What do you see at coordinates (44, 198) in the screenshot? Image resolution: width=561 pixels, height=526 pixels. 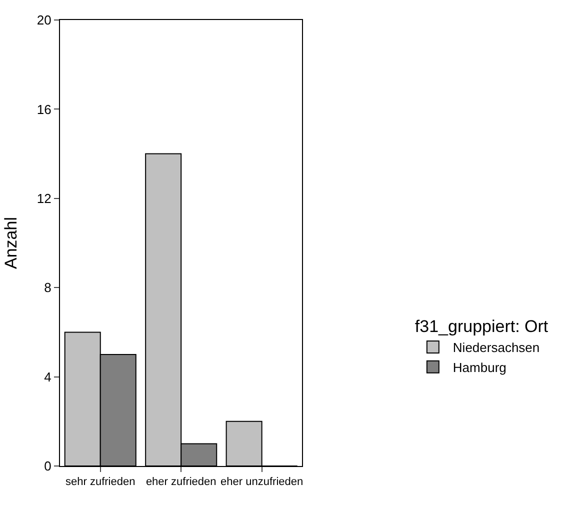 I see `y-tick-label: 12` at bounding box center [44, 198].